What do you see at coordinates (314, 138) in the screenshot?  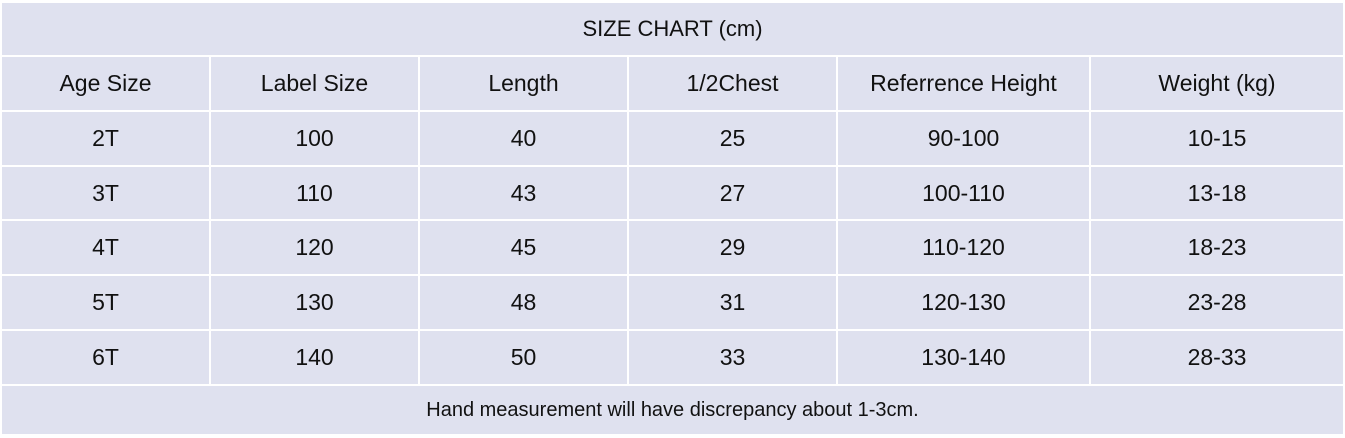 I see `data-cell: 100` at bounding box center [314, 138].